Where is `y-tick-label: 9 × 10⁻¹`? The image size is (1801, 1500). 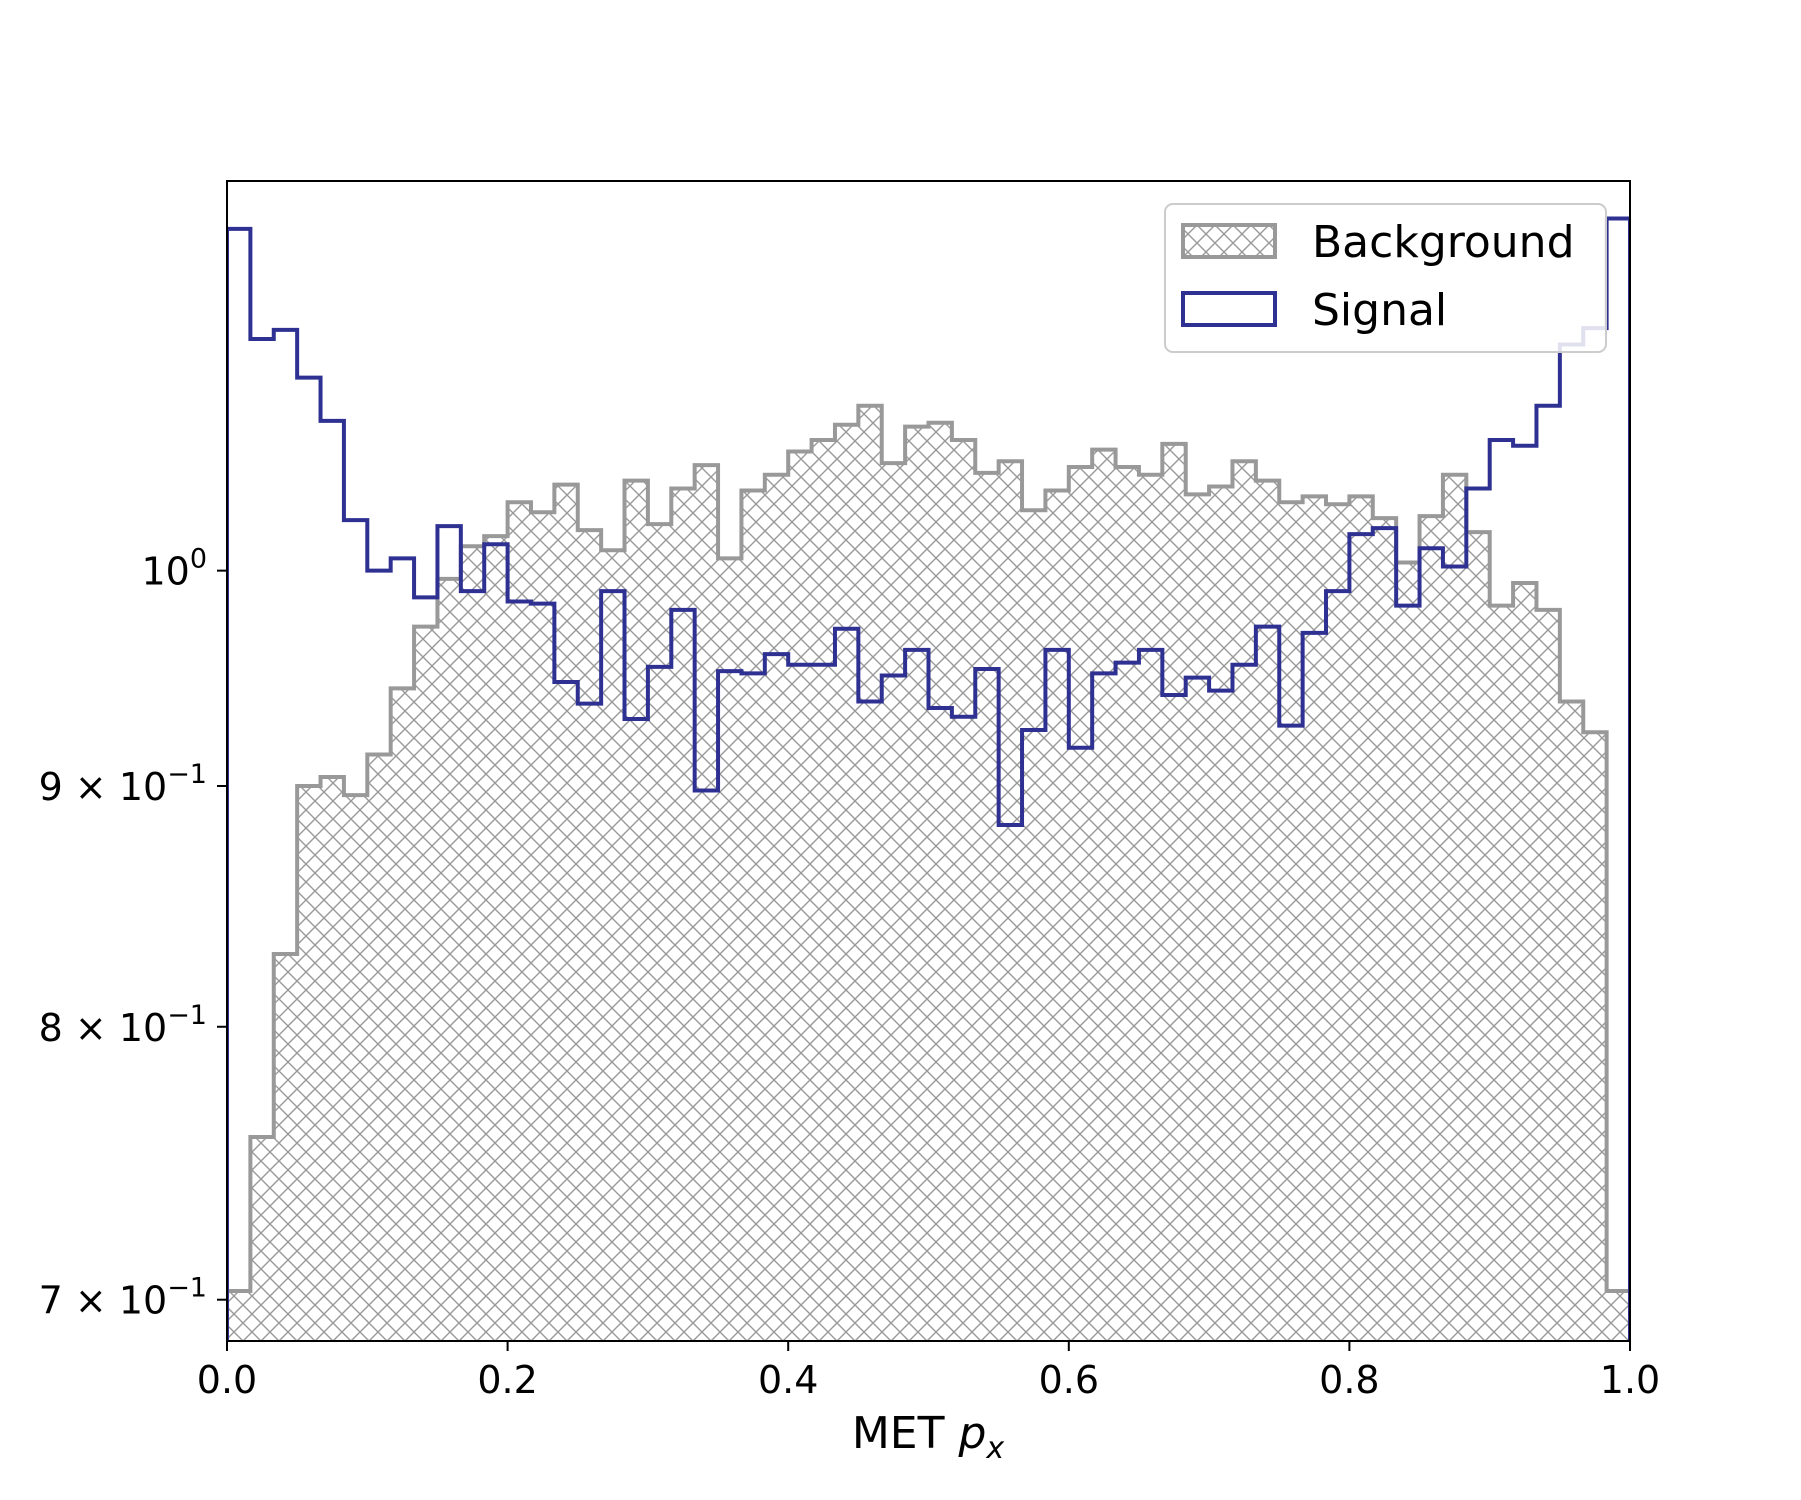 y-tick-label: 9 × 10⁻¹ is located at coordinates (123, 784).